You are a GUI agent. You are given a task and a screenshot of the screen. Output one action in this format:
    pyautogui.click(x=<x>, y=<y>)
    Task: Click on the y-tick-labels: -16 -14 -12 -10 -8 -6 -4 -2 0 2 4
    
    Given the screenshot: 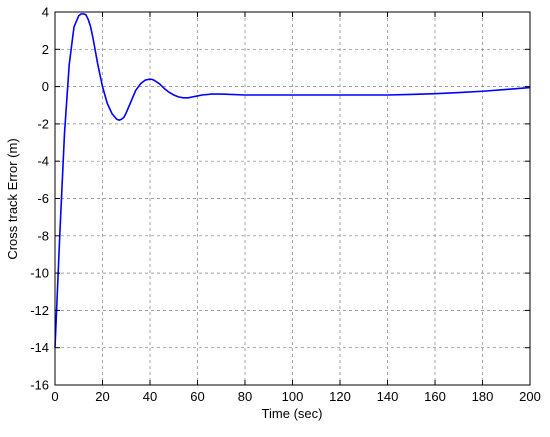 What is the action you would take?
    pyautogui.click(x=39, y=199)
    